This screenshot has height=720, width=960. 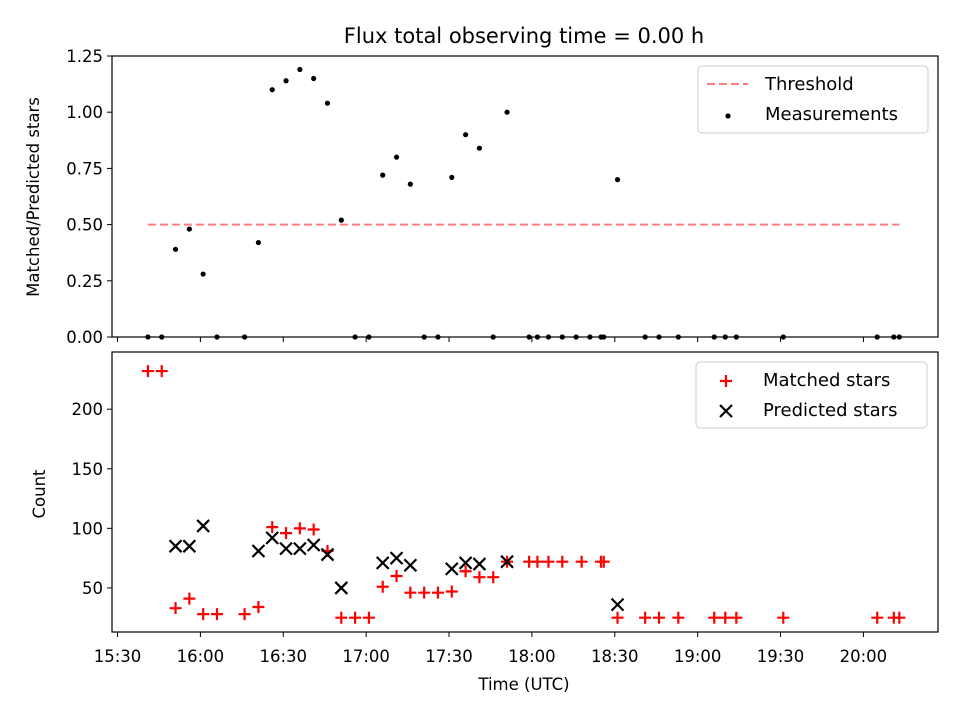 What do you see at coordinates (728, 116) in the screenshot?
I see `measurements-legend-swatch` at bounding box center [728, 116].